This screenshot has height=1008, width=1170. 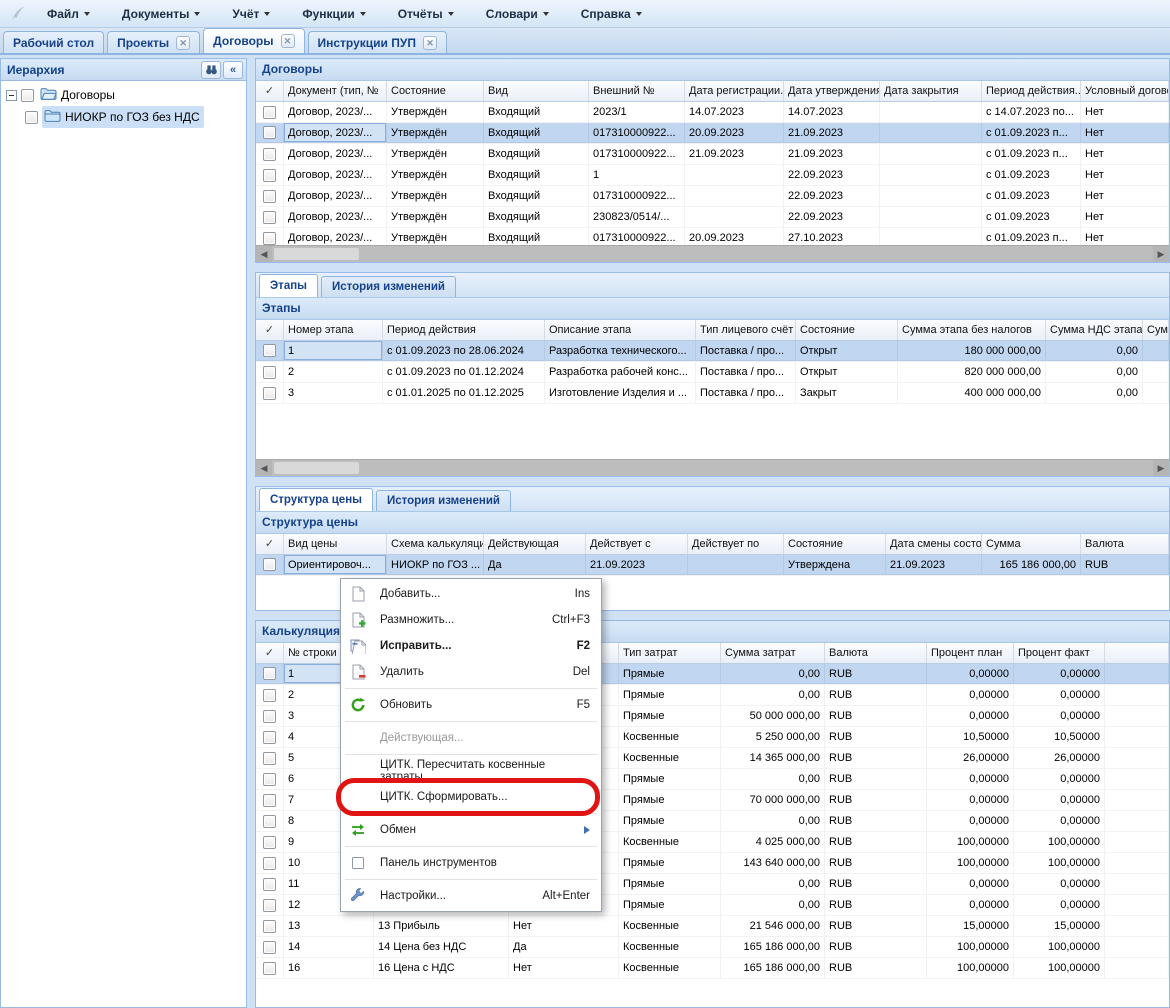 I want to click on vertical-splitter, so click(x=251, y=533).